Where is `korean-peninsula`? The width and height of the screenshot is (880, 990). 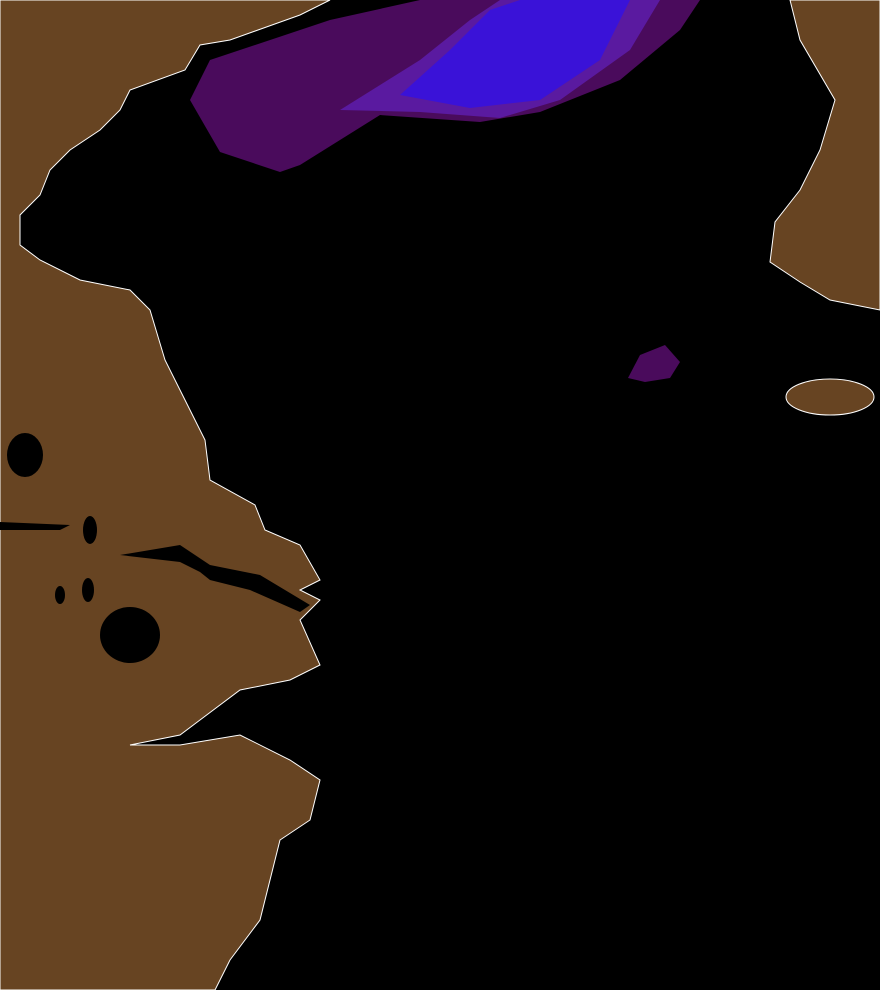
korean-peninsula is located at coordinates (824, 155).